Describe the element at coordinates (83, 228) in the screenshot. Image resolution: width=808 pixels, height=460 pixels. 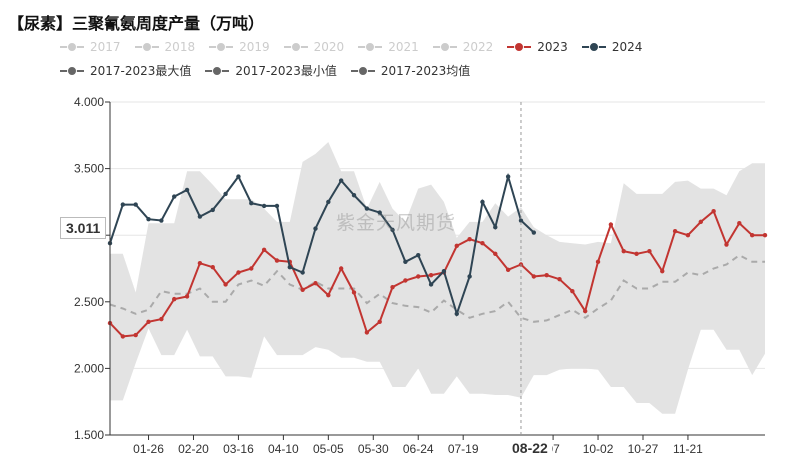
I see `y-pointer-label: 3.011` at that location.